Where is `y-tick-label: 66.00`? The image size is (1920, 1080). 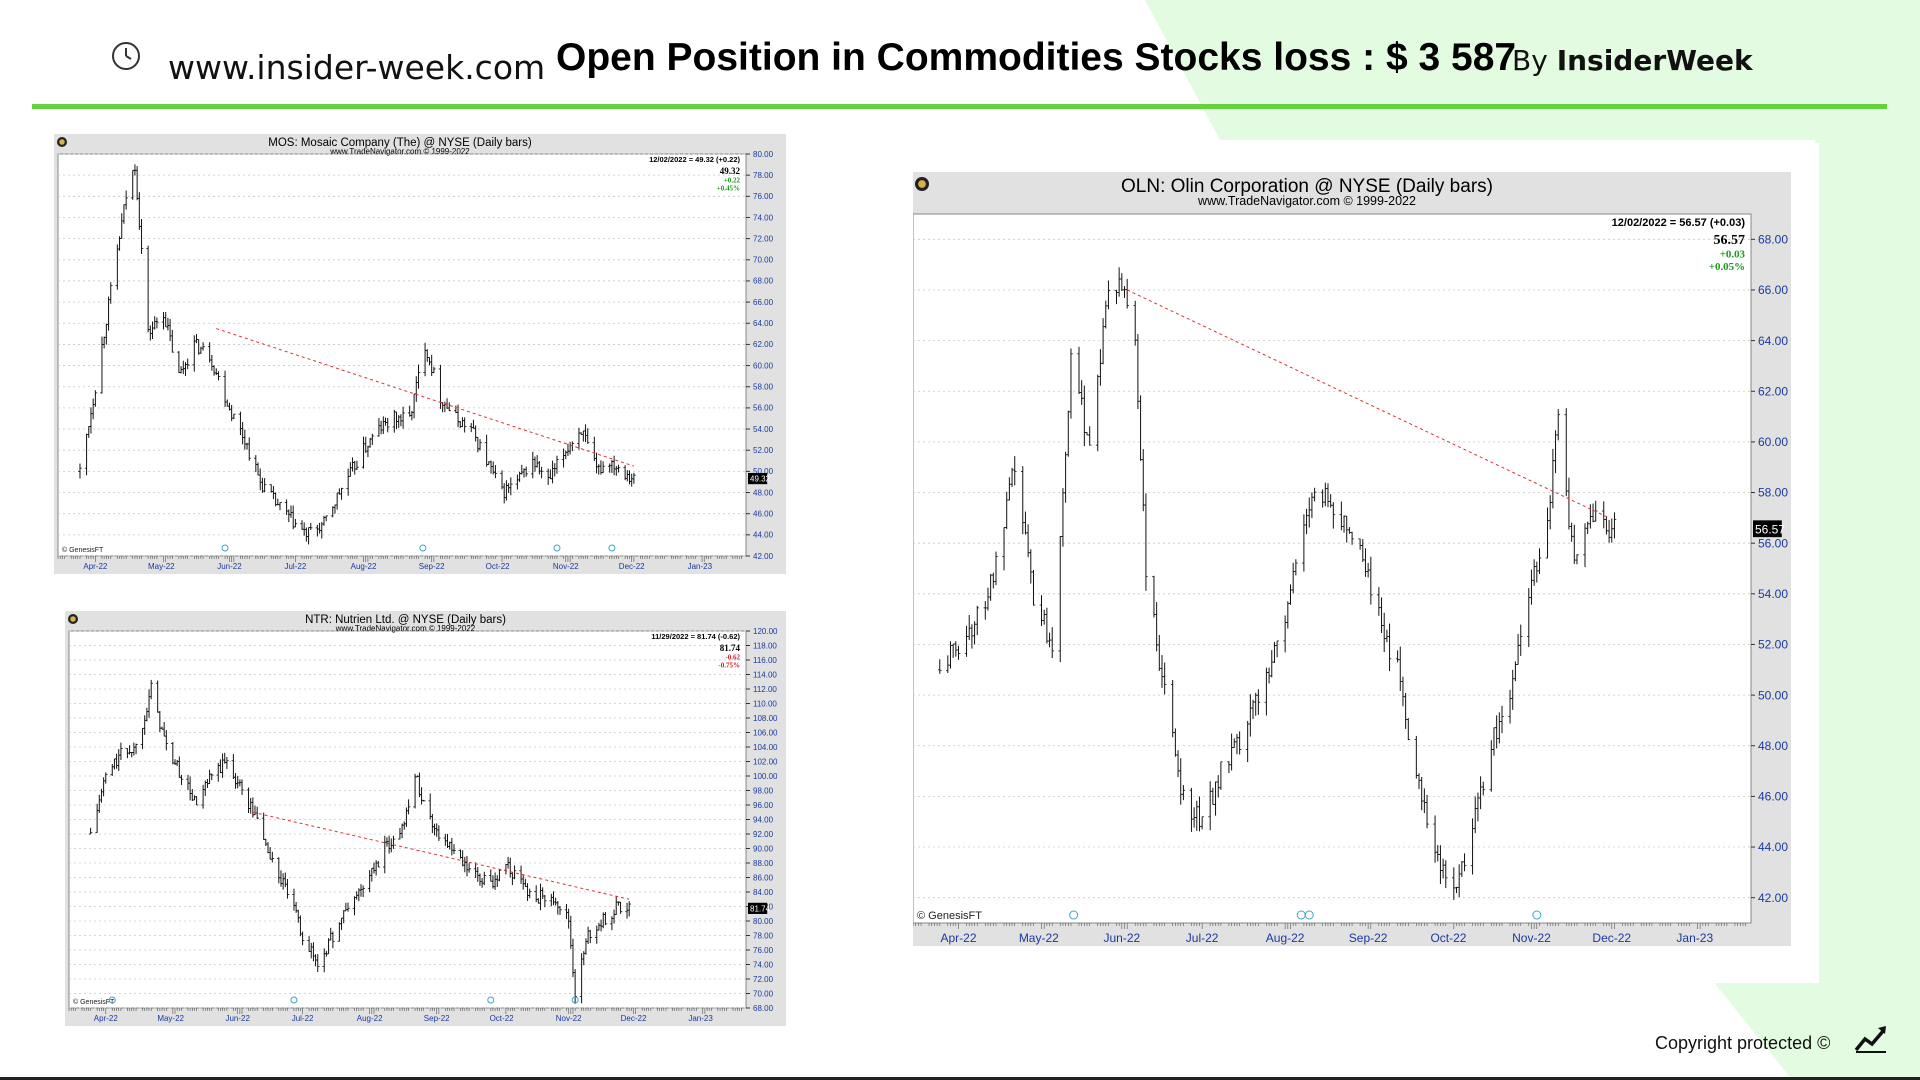 y-tick-label: 66.00 is located at coordinates (763, 302).